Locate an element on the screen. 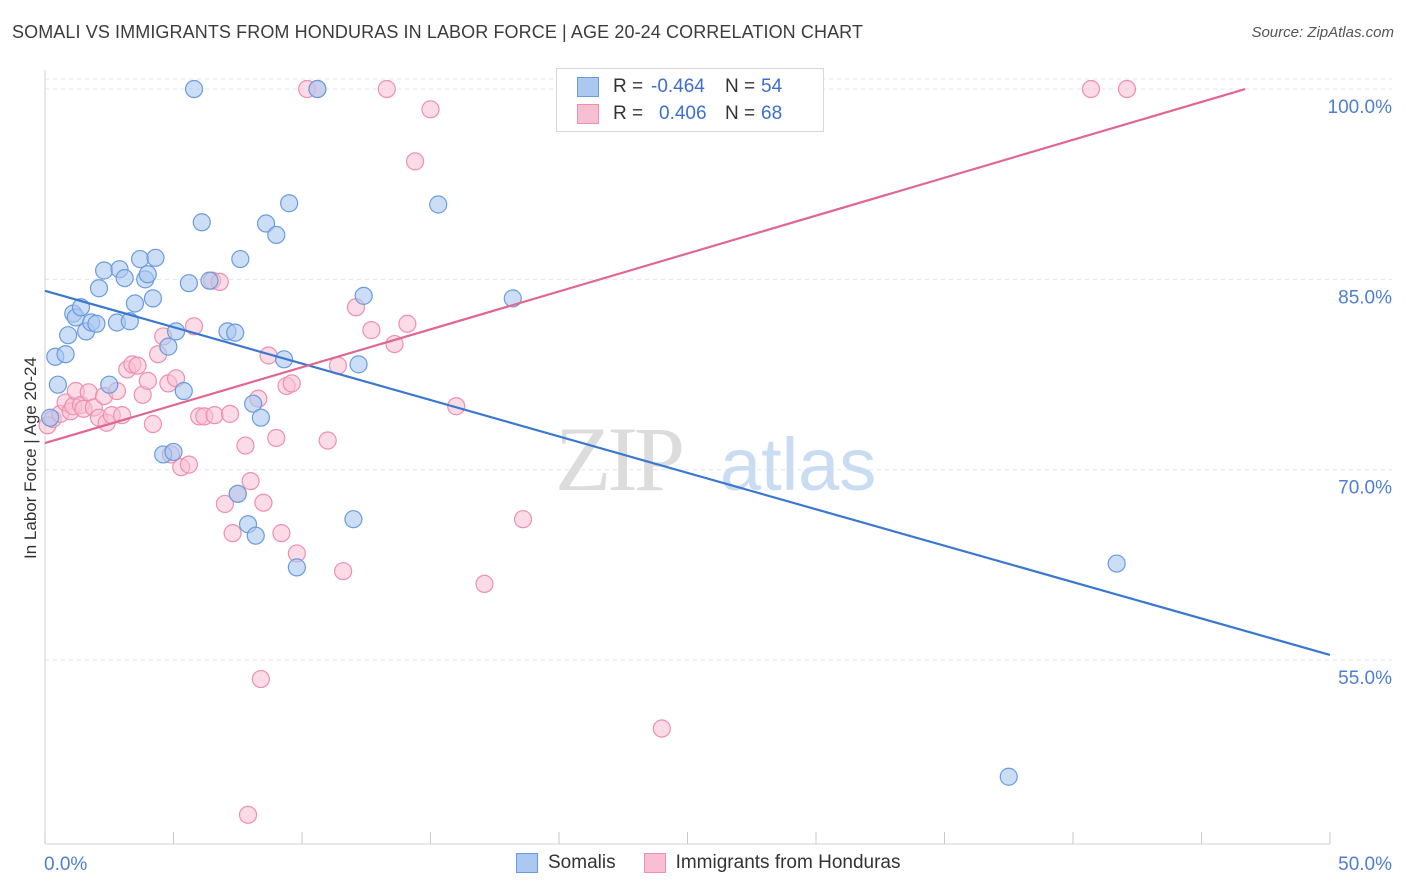  honduras-legend-swatch is located at coordinates (654, 863).